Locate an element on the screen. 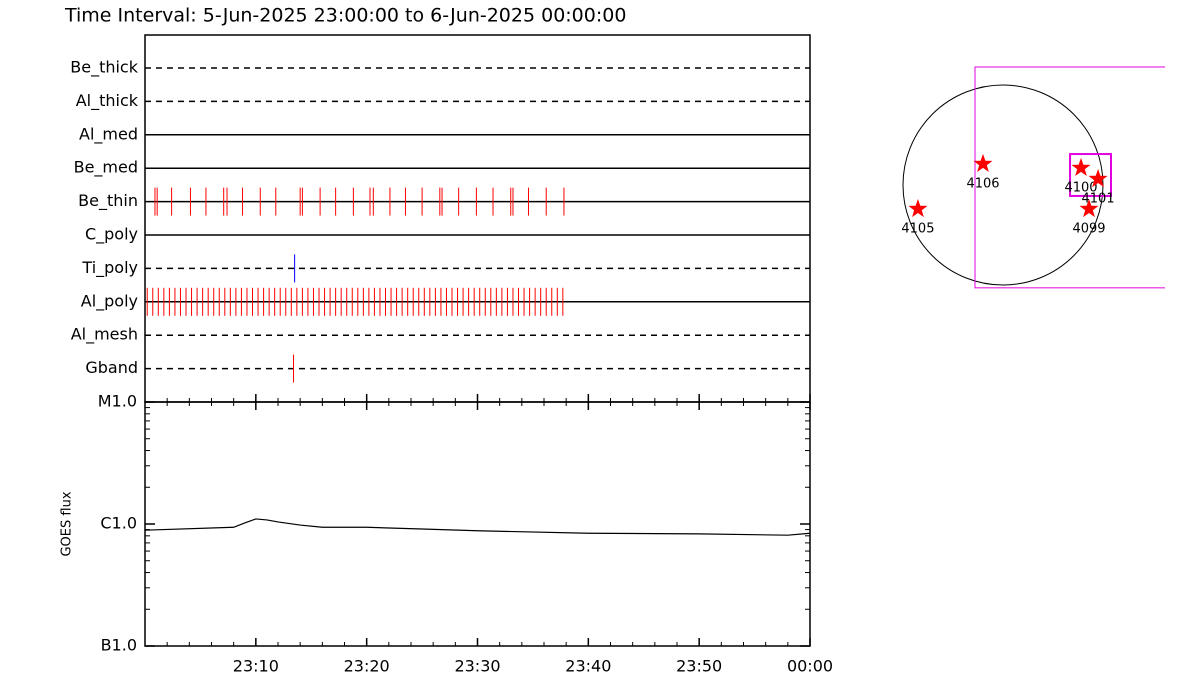 This screenshot has height=700, width=1200. region-label: 4101 is located at coordinates (1098, 199).